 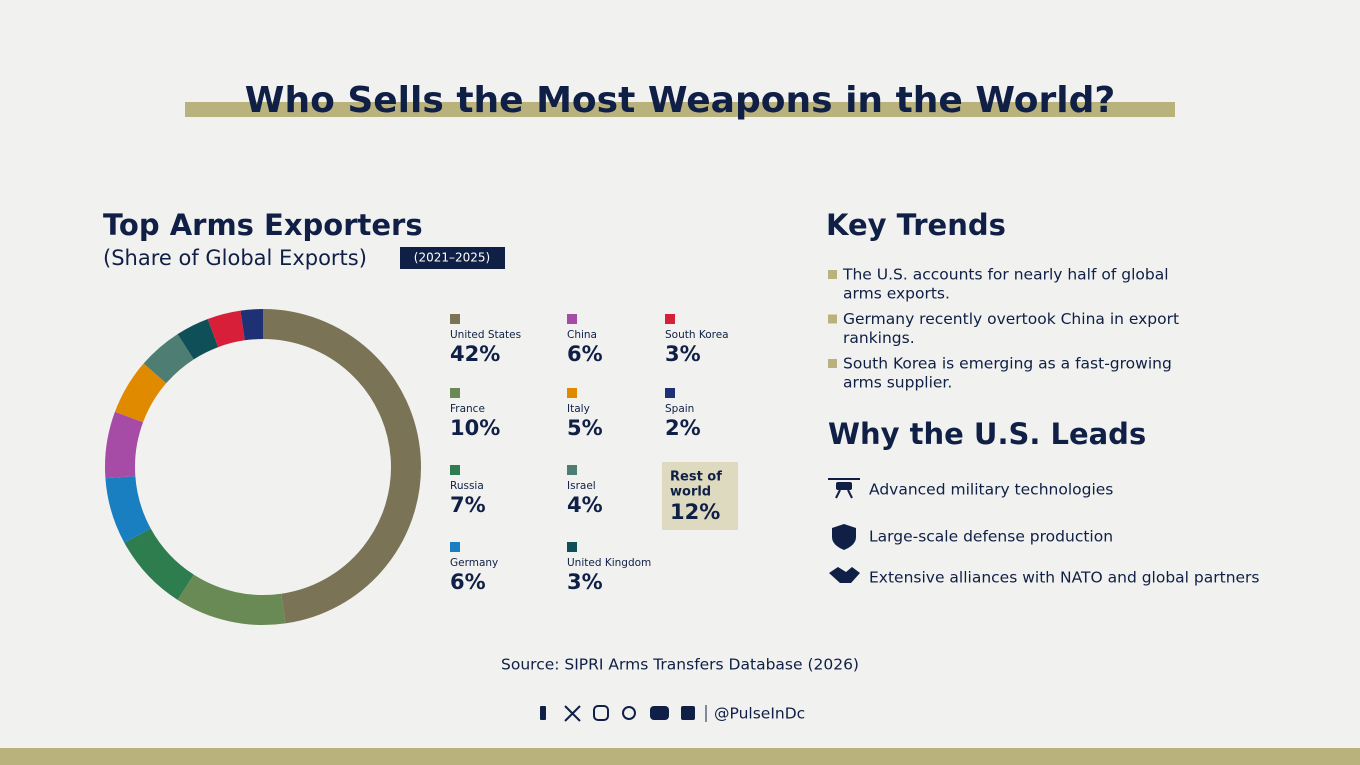 I want to click on legend-name: United Kingdom, so click(x=609, y=563).